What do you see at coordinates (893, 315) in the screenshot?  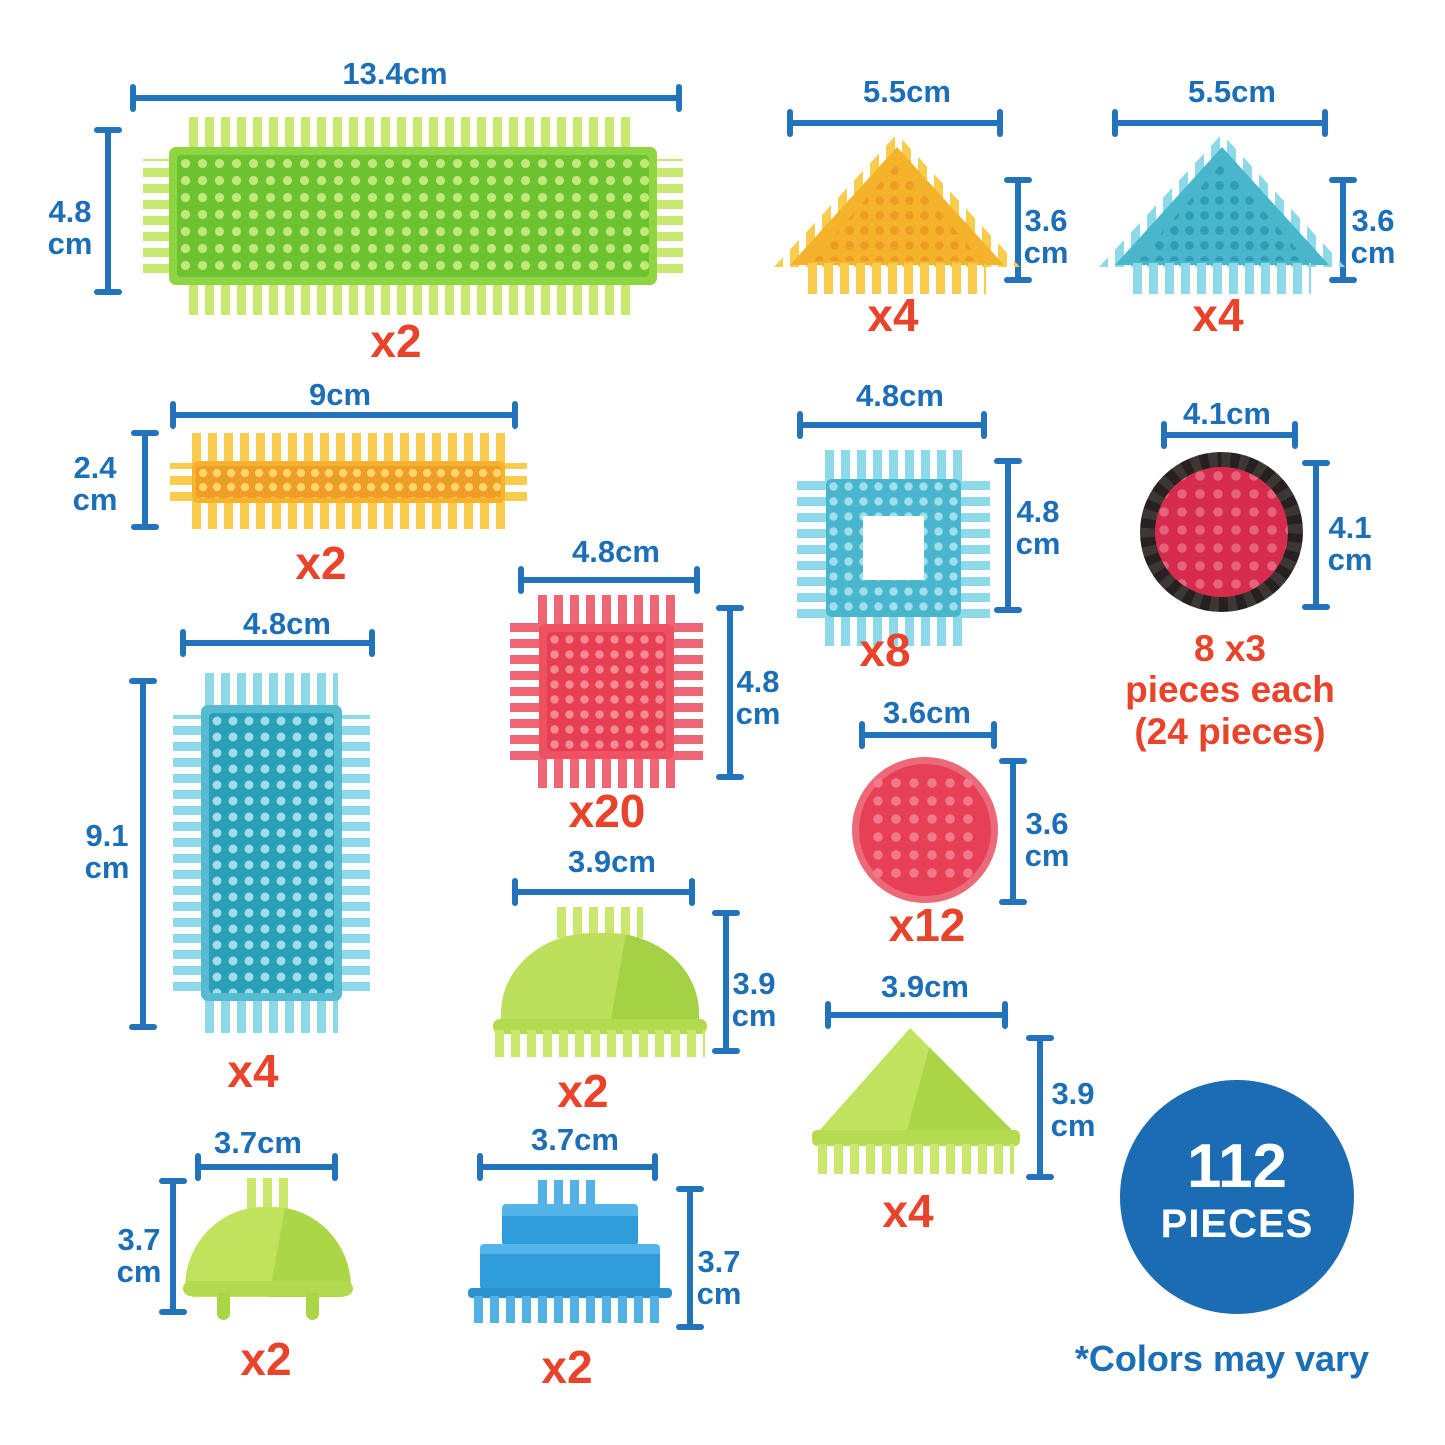 I see `count-yellow-triangle: x4` at bounding box center [893, 315].